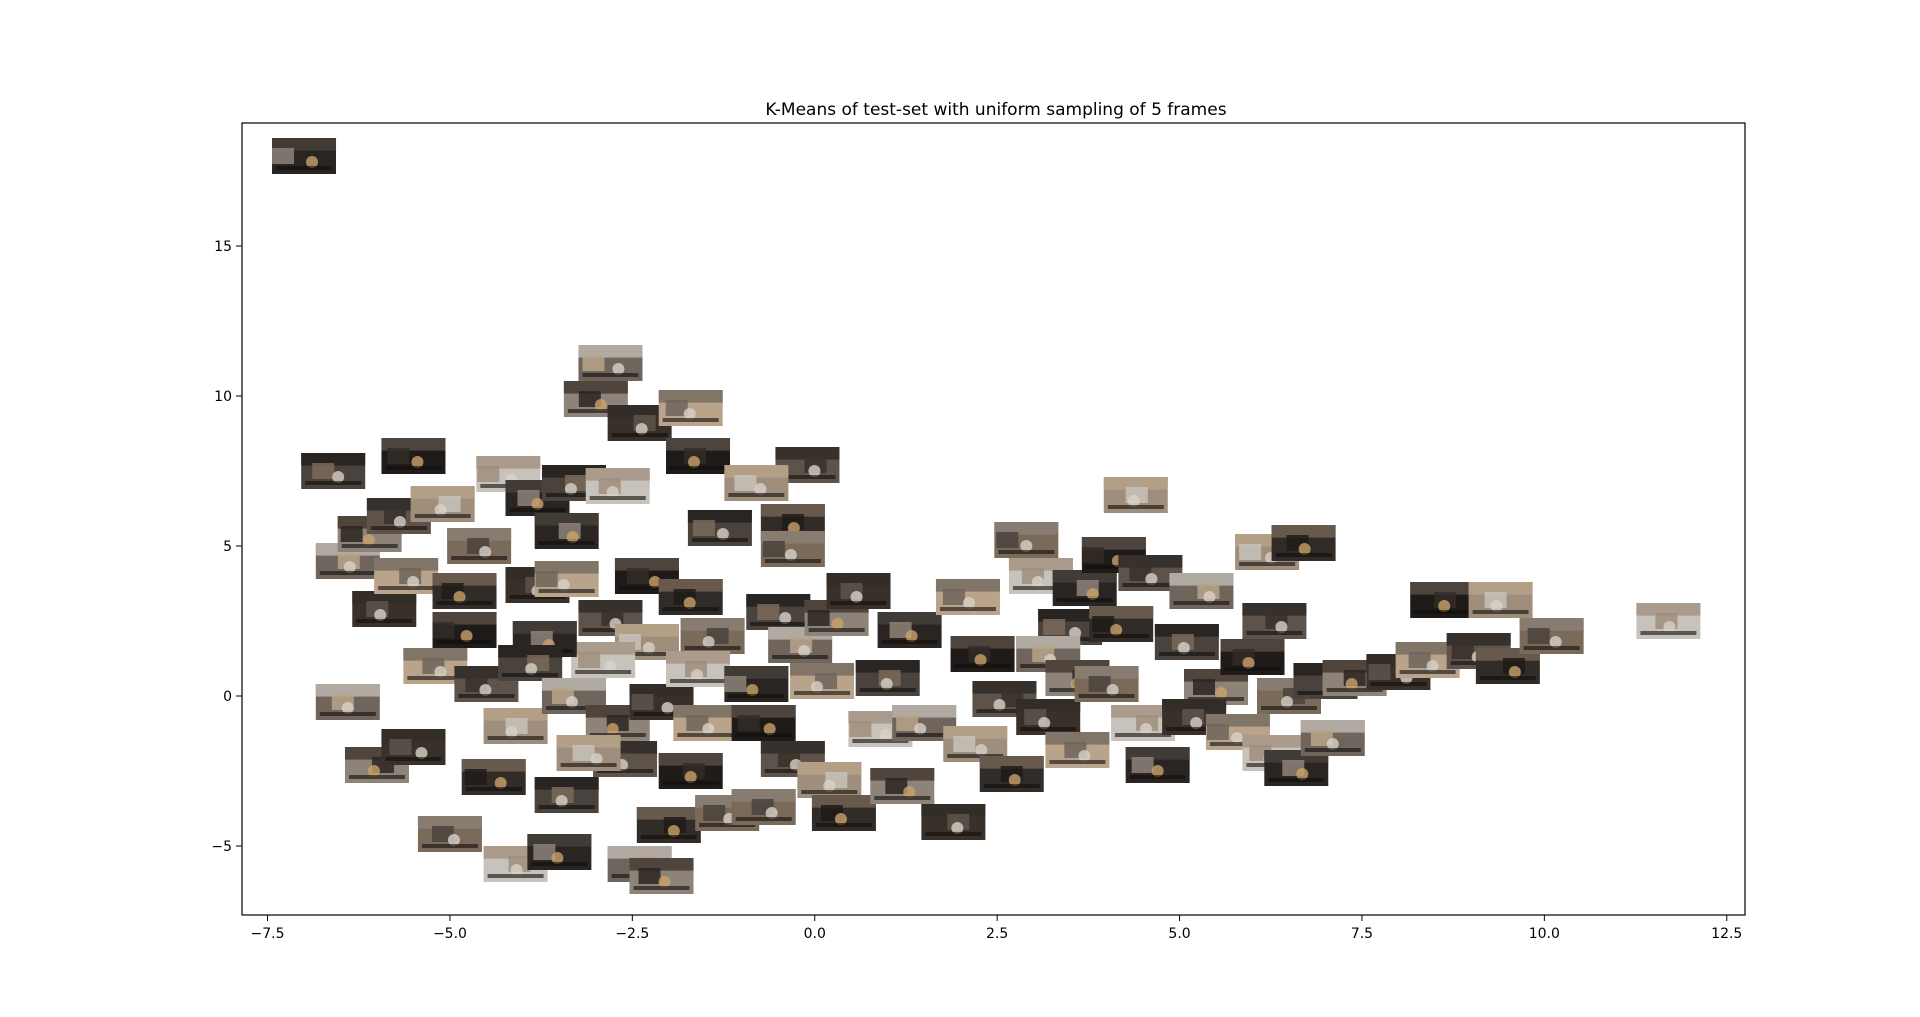 This screenshot has height=1017, width=1920. What do you see at coordinates (450, 934) in the screenshot?
I see `x-tick-label: −5.0` at bounding box center [450, 934].